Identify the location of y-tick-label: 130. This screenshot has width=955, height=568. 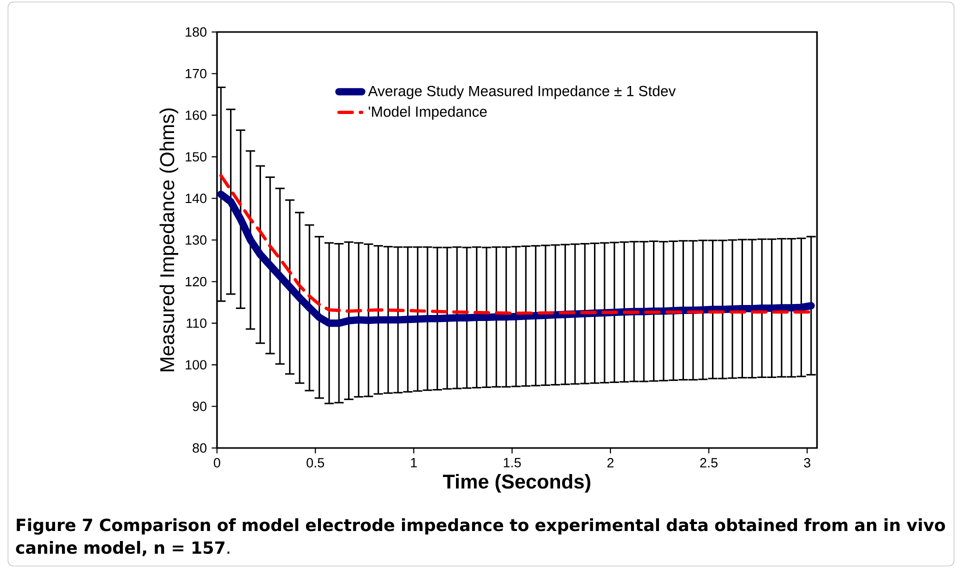
(196, 240).